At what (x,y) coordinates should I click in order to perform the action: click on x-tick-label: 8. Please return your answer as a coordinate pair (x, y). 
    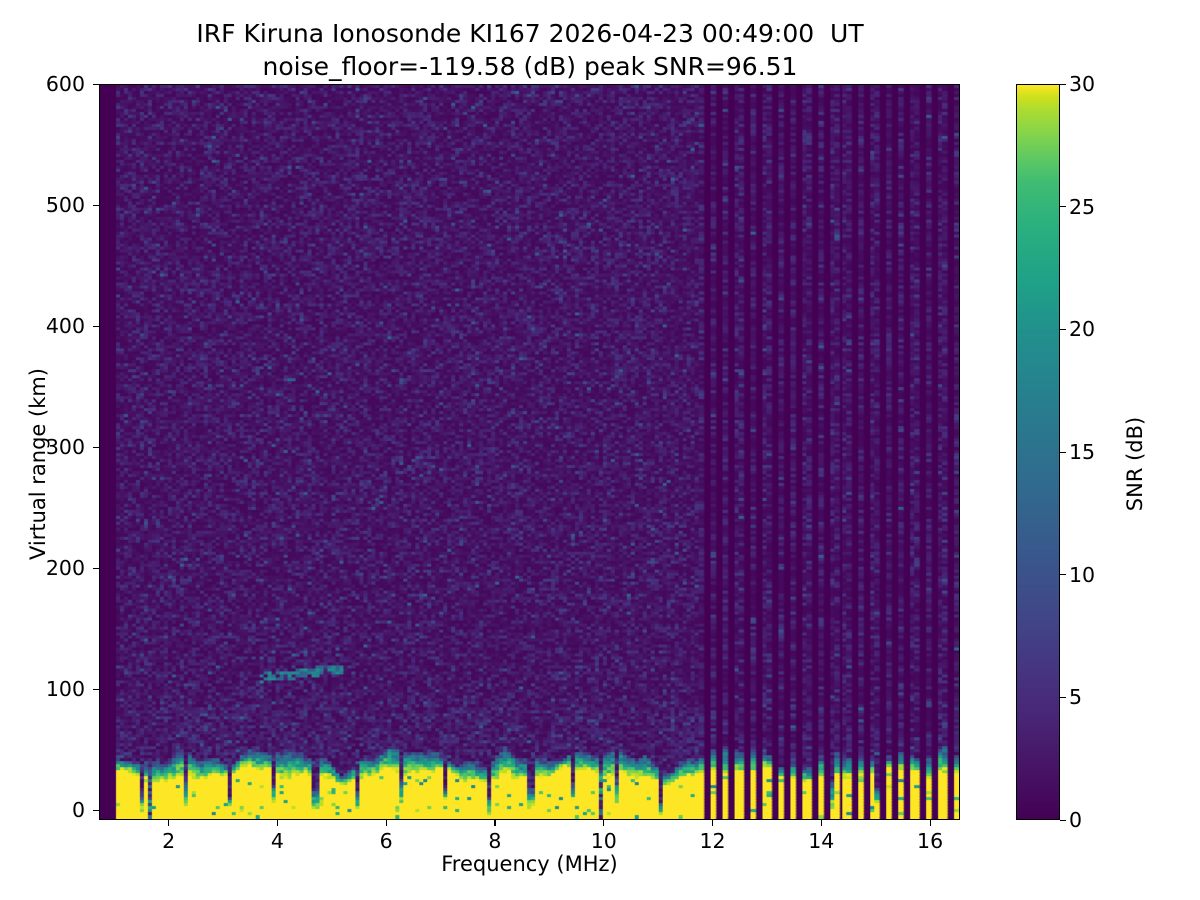
    Looking at the image, I should click on (495, 841).